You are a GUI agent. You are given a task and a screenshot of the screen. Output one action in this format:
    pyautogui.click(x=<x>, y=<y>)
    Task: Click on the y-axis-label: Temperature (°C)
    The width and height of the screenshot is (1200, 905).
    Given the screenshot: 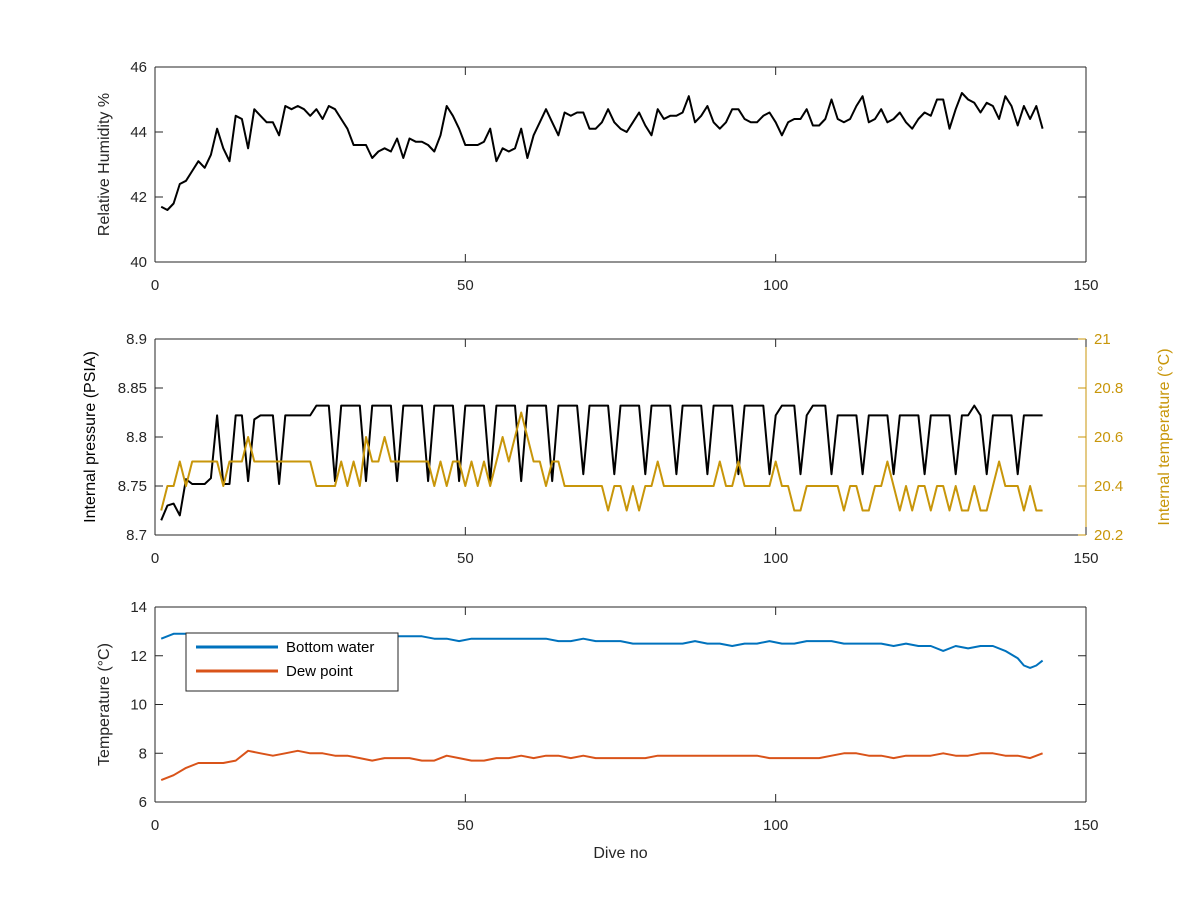 What is the action you would take?
    pyautogui.click(x=104, y=704)
    